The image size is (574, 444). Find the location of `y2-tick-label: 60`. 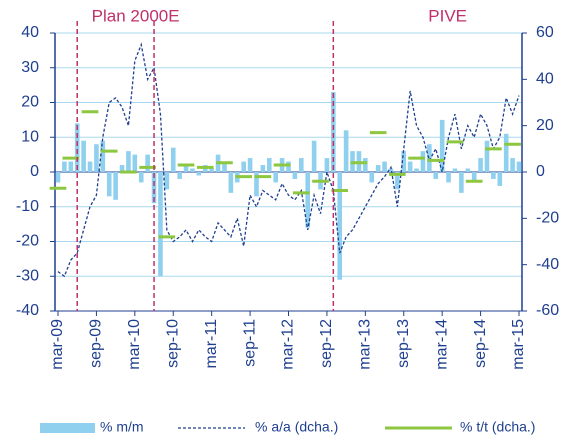

y2-tick-label: 60 is located at coordinates (545, 32).